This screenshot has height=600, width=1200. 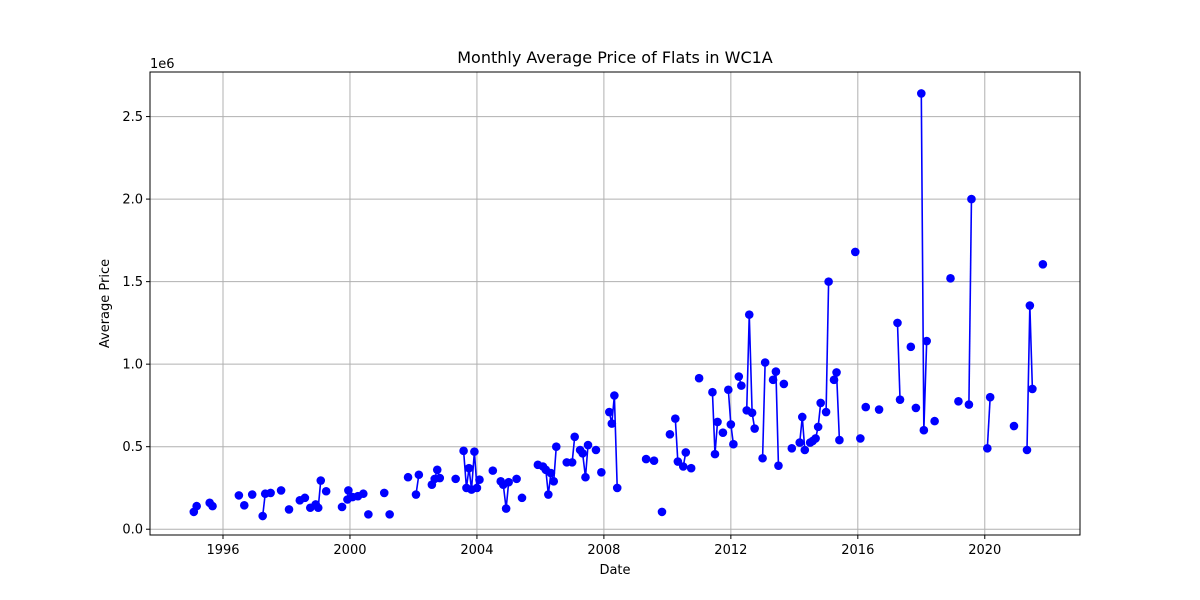 What do you see at coordinates (132, 365) in the screenshot?
I see `y-tick-label: 1.0` at bounding box center [132, 365].